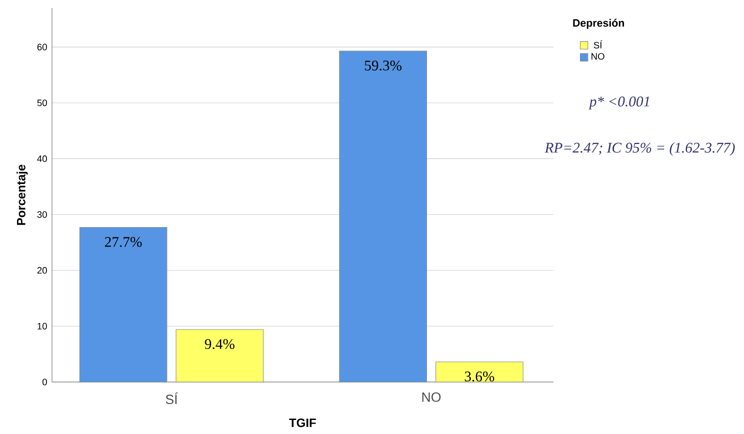  Describe the element at coordinates (619, 103) in the screenshot. I see `text: p* <0.001` at that location.